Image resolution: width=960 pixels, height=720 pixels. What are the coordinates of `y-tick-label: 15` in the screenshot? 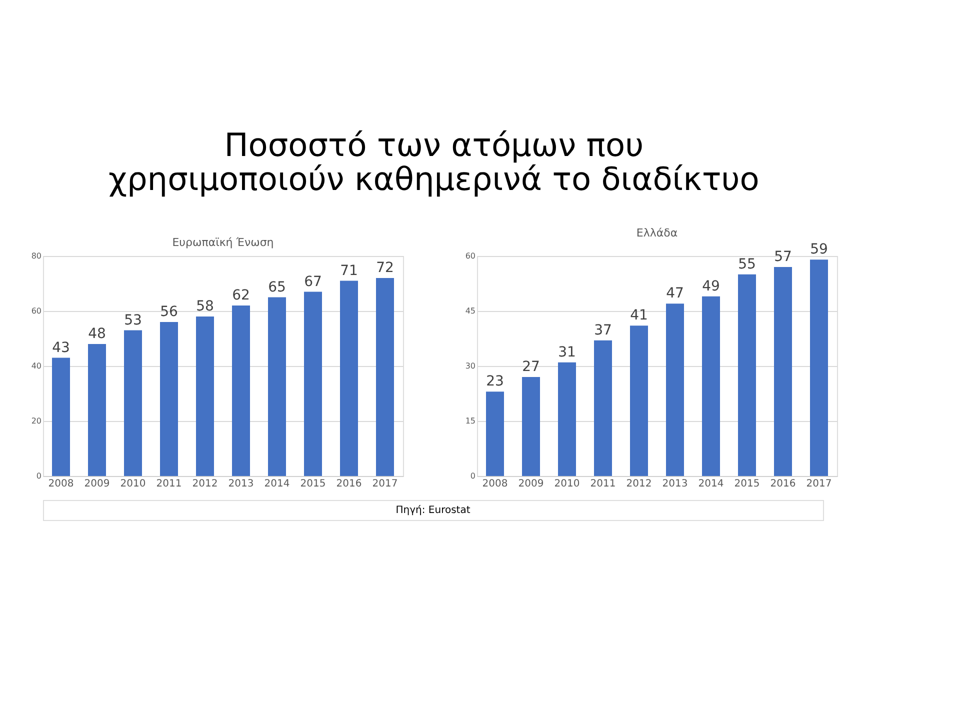 It's located at (470, 421).